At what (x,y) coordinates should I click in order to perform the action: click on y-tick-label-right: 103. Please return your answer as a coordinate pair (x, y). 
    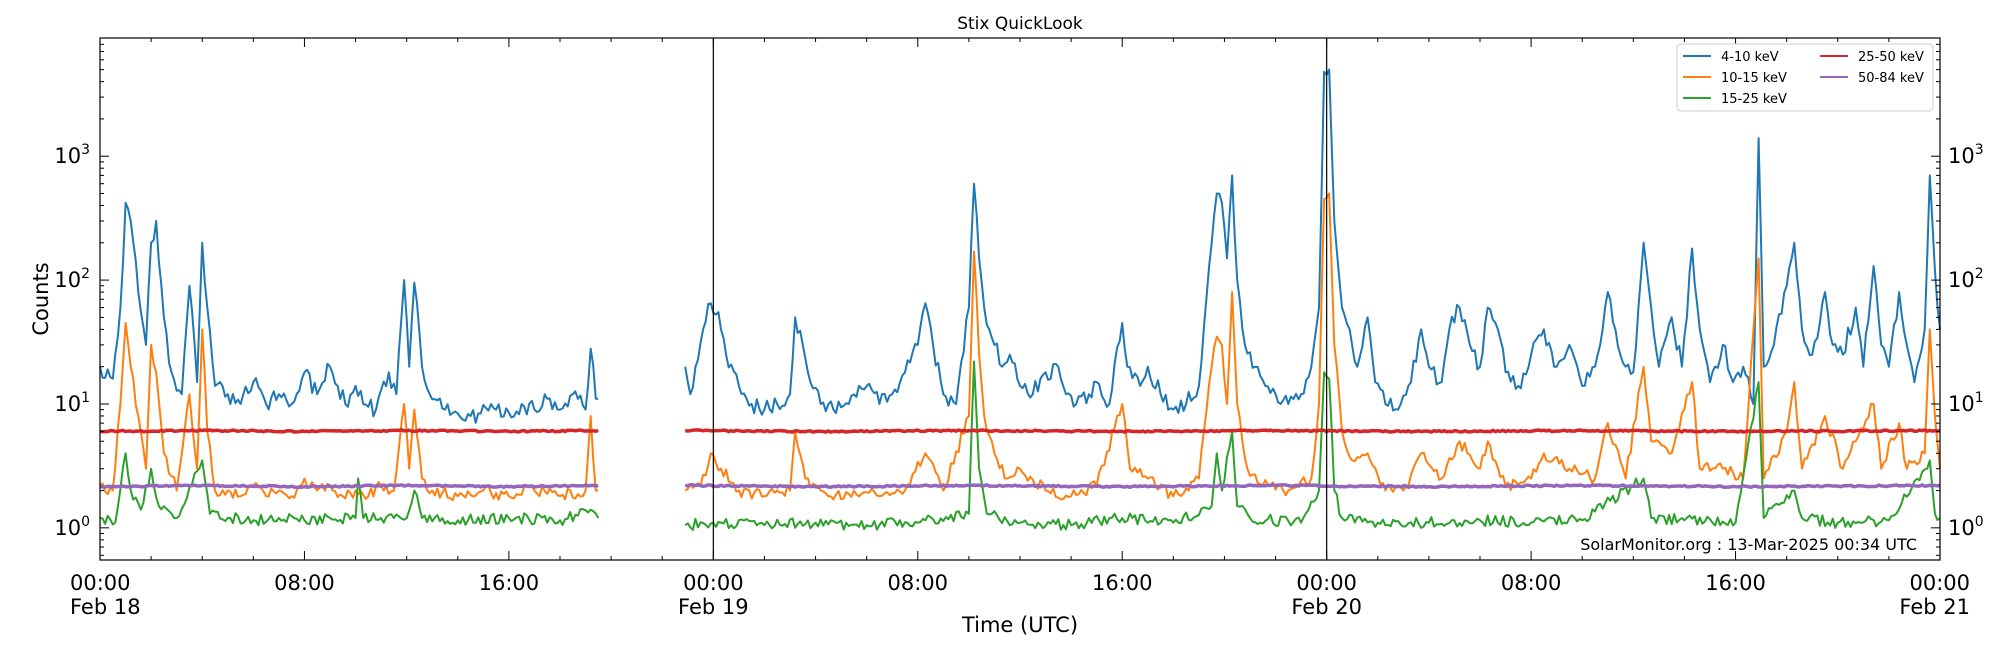
    Looking at the image, I should click on (1966, 155).